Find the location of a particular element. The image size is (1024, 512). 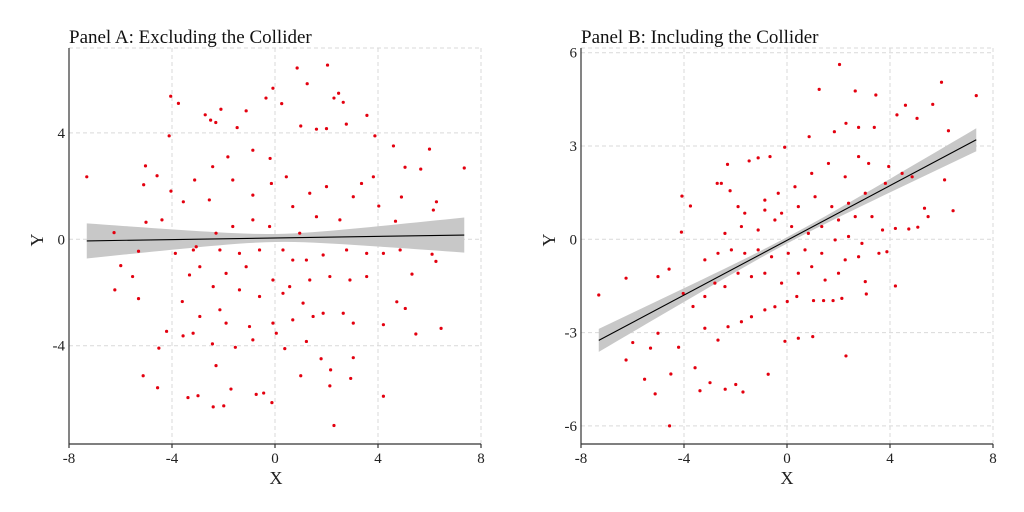

panel-a-x-tick-label: -4 is located at coordinates (172, 459).